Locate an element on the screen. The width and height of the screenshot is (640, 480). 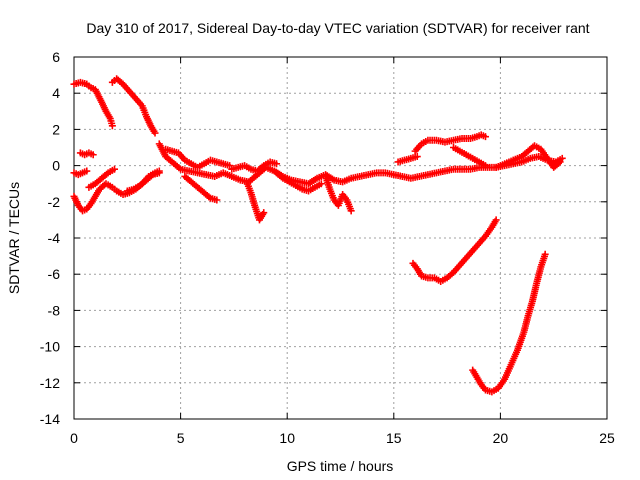
y-tick-label: 2 is located at coordinates (56, 129).